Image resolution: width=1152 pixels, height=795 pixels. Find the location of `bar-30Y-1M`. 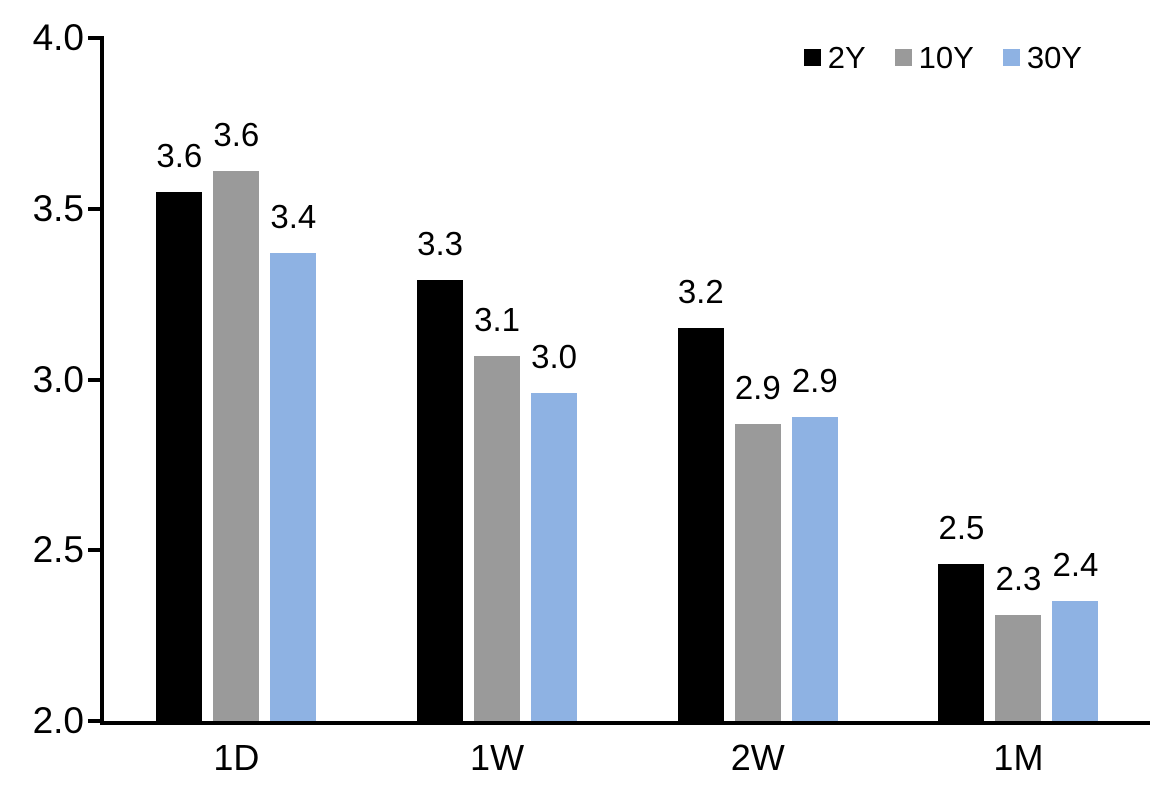

bar-30Y-1M is located at coordinates (1075, 661).